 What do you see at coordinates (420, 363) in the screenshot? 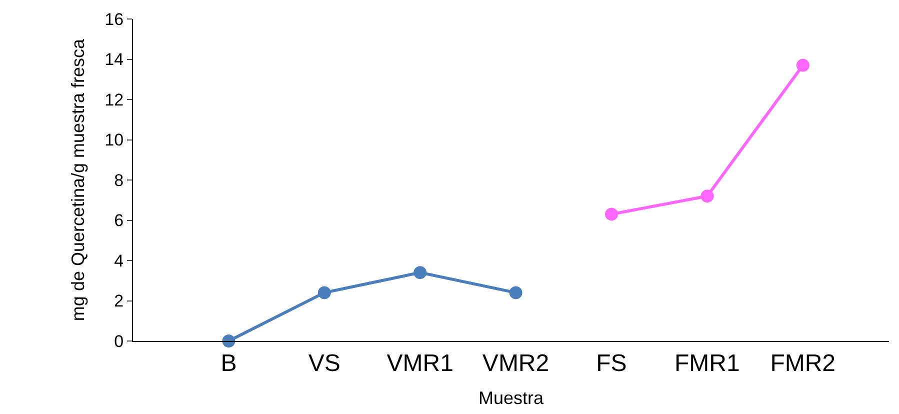
I see `x-tick-label: VMR1` at bounding box center [420, 363].